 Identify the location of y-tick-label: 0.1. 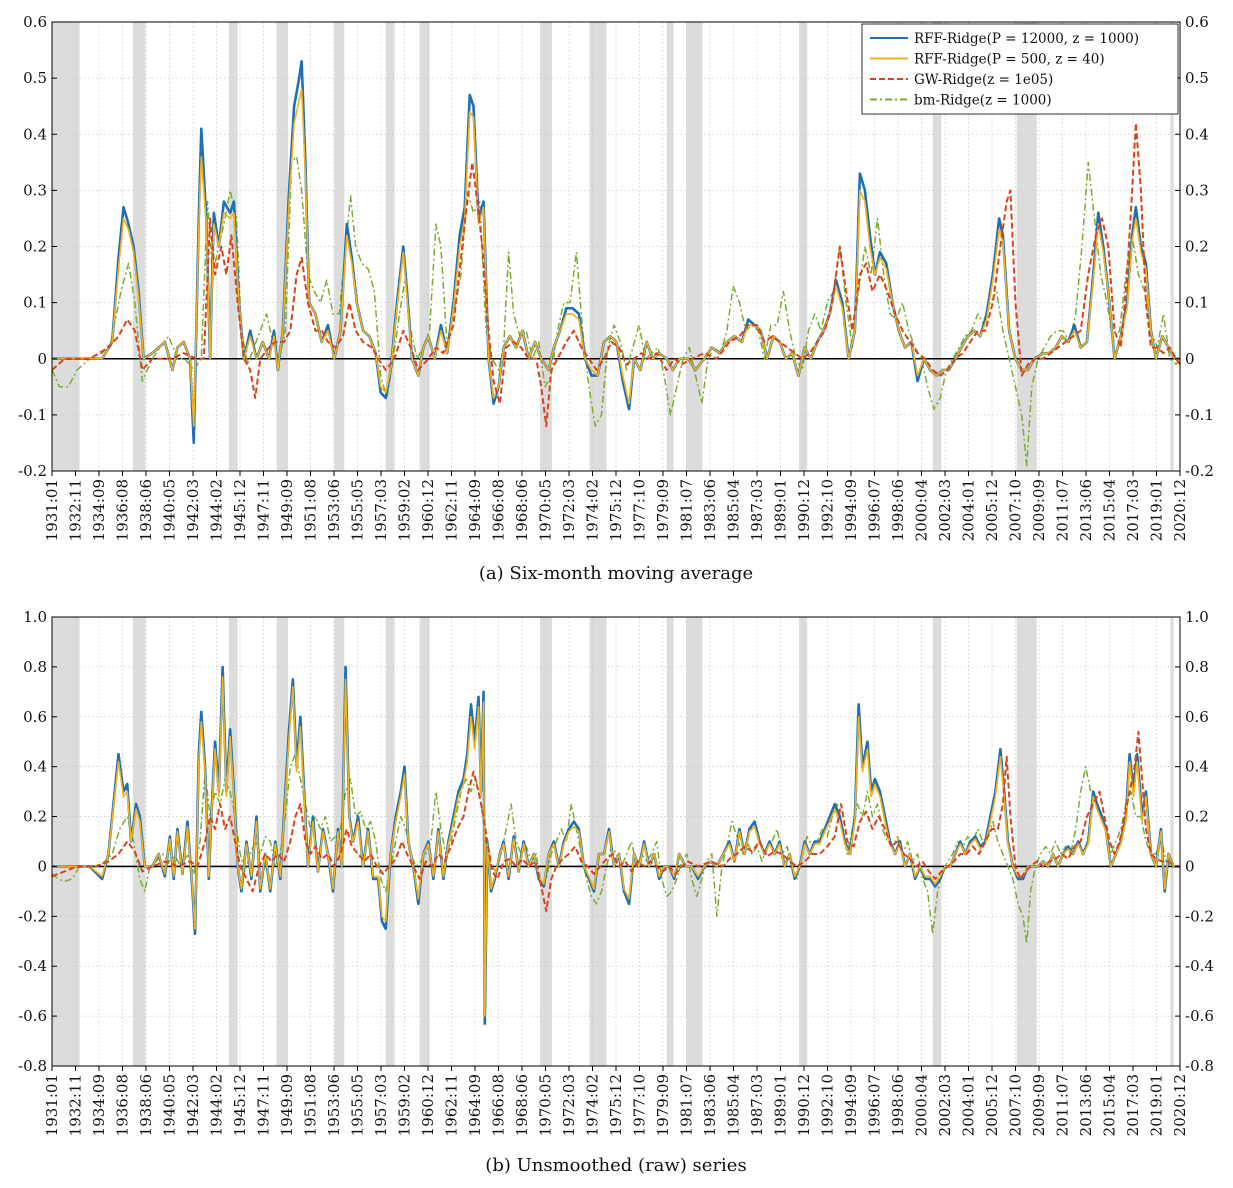
(35, 303).